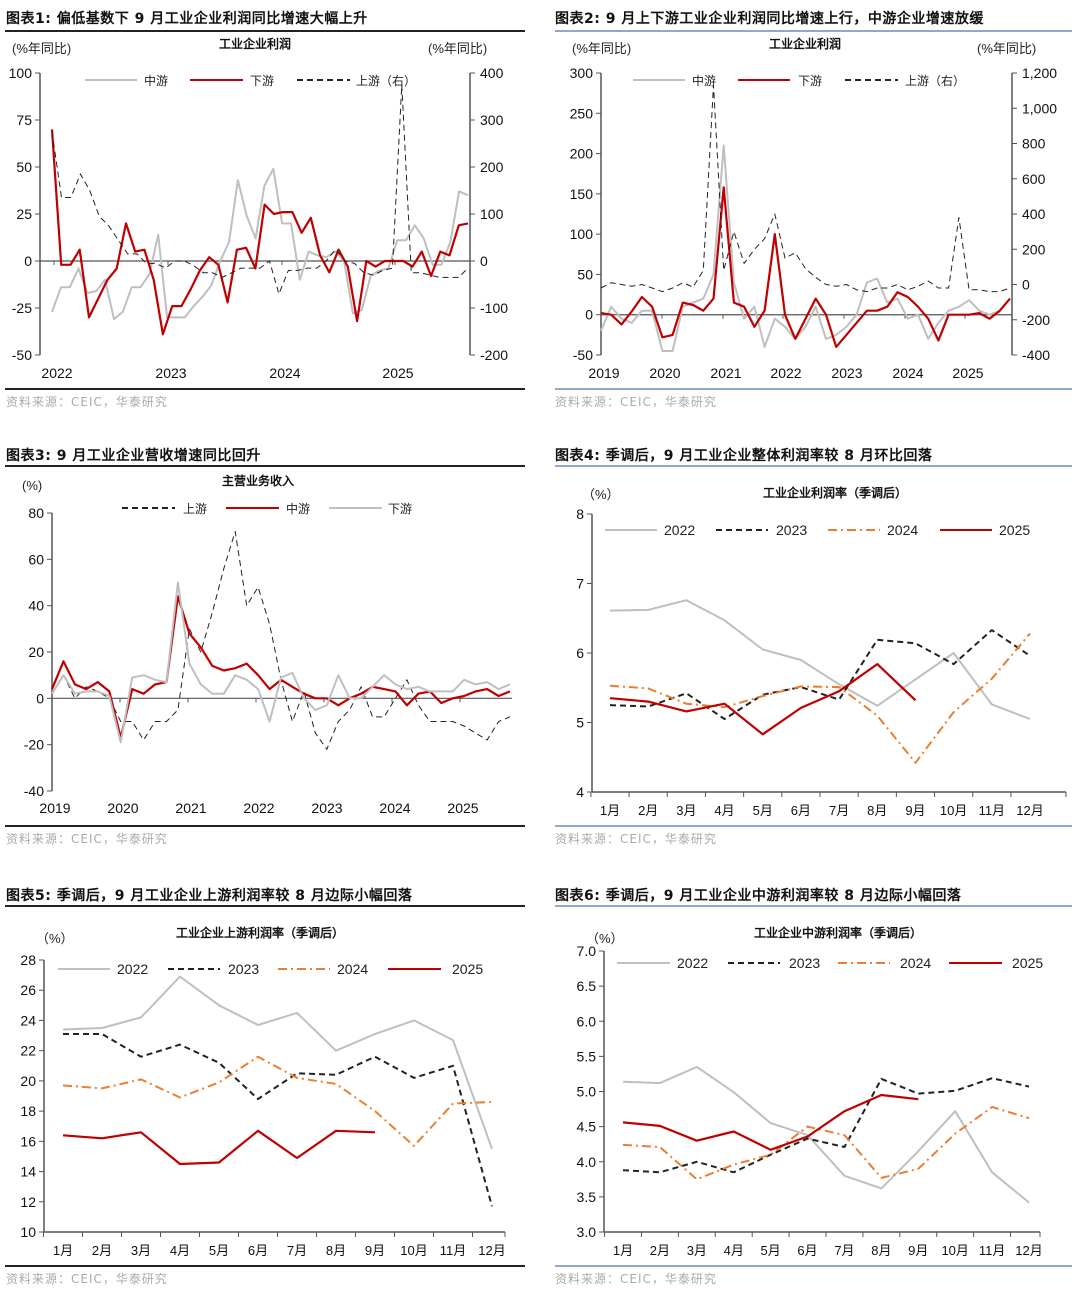  What do you see at coordinates (605, 938) in the screenshot?
I see `chart6-y-unit-label: （%）` at bounding box center [605, 938].